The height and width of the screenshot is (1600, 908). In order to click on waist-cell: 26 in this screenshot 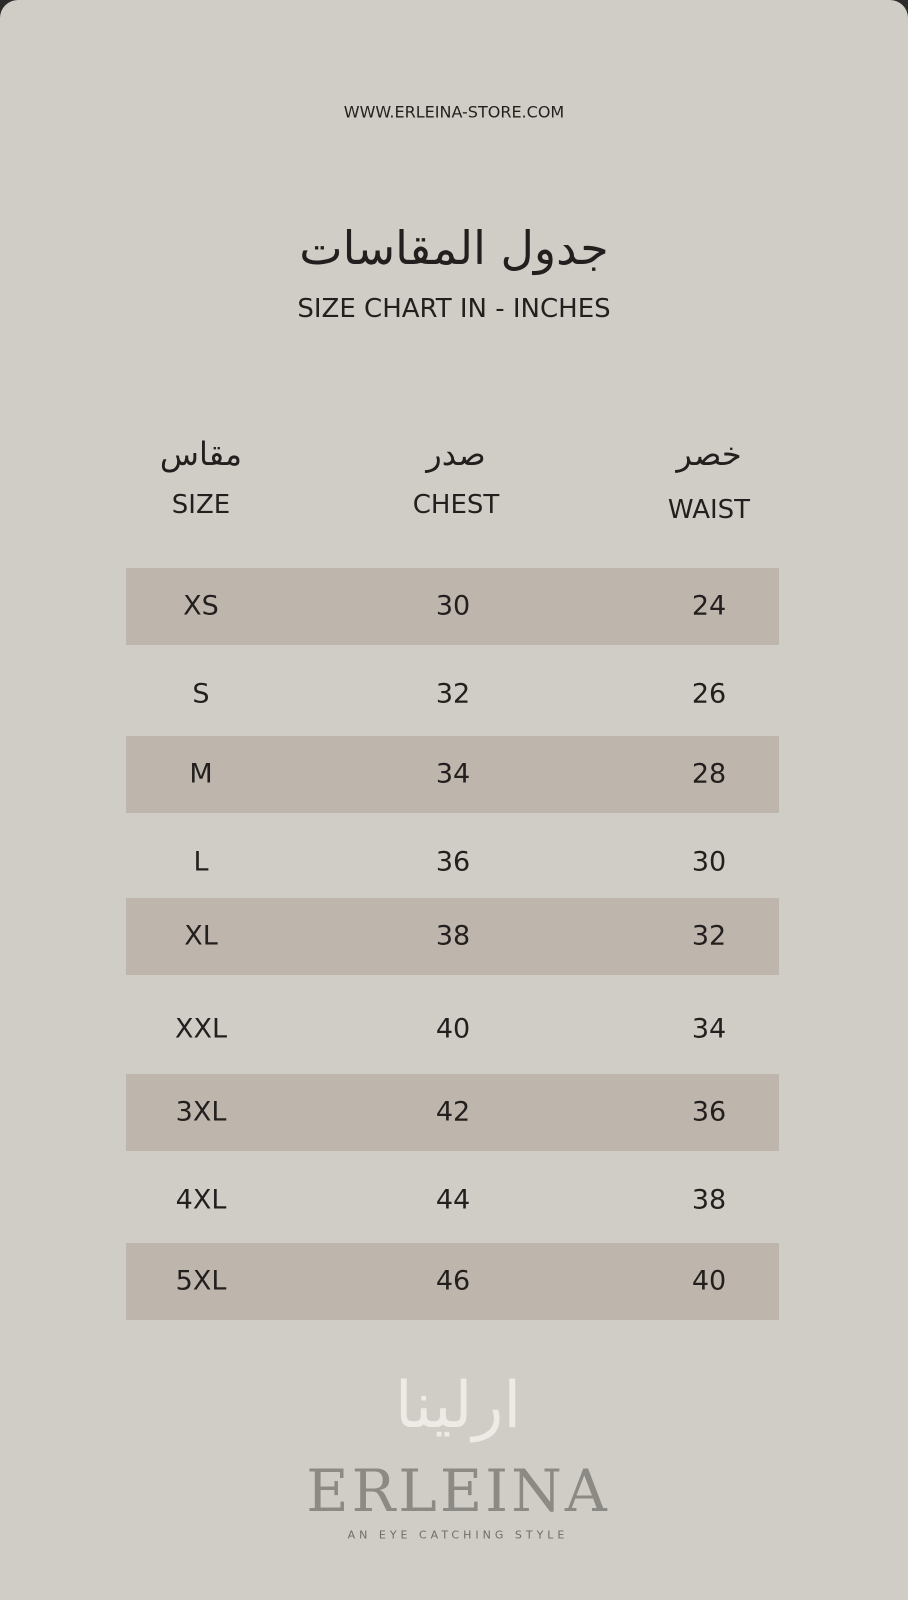, I will do `click(709, 694)`.